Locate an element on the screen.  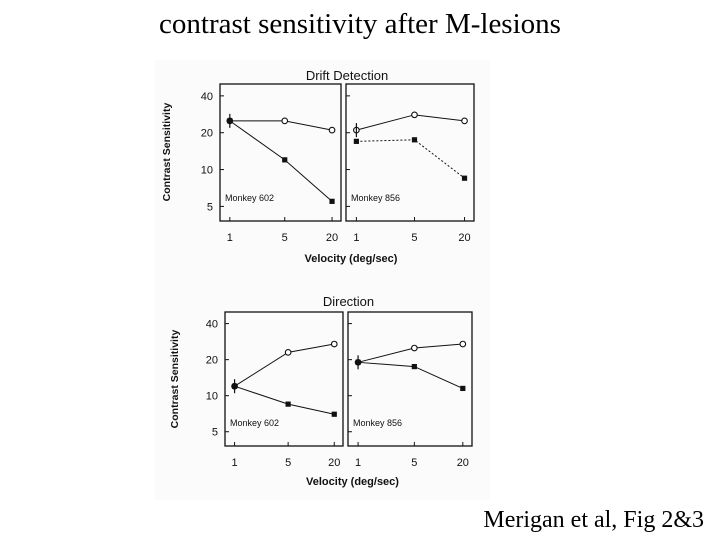
citation: Merigan et al, Fig 2&3 is located at coordinates (593, 520).